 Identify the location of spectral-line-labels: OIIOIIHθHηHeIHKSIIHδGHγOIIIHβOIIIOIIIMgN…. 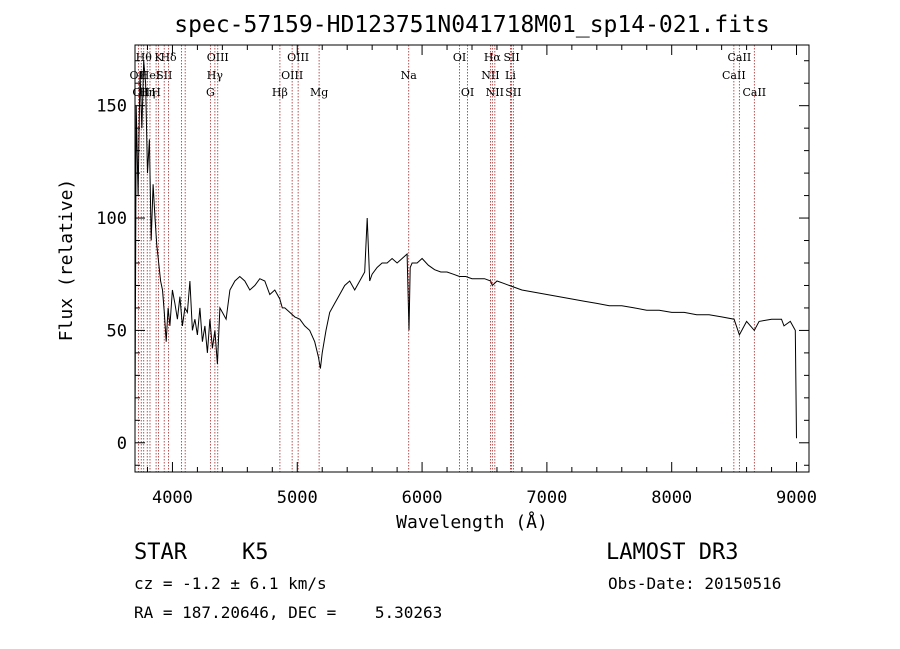
(448, 75).